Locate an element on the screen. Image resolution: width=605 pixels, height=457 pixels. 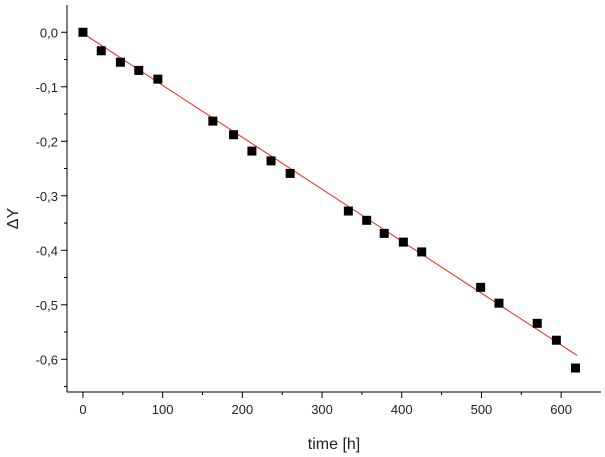
y-tick-label: -0,3 is located at coordinates (47, 196).